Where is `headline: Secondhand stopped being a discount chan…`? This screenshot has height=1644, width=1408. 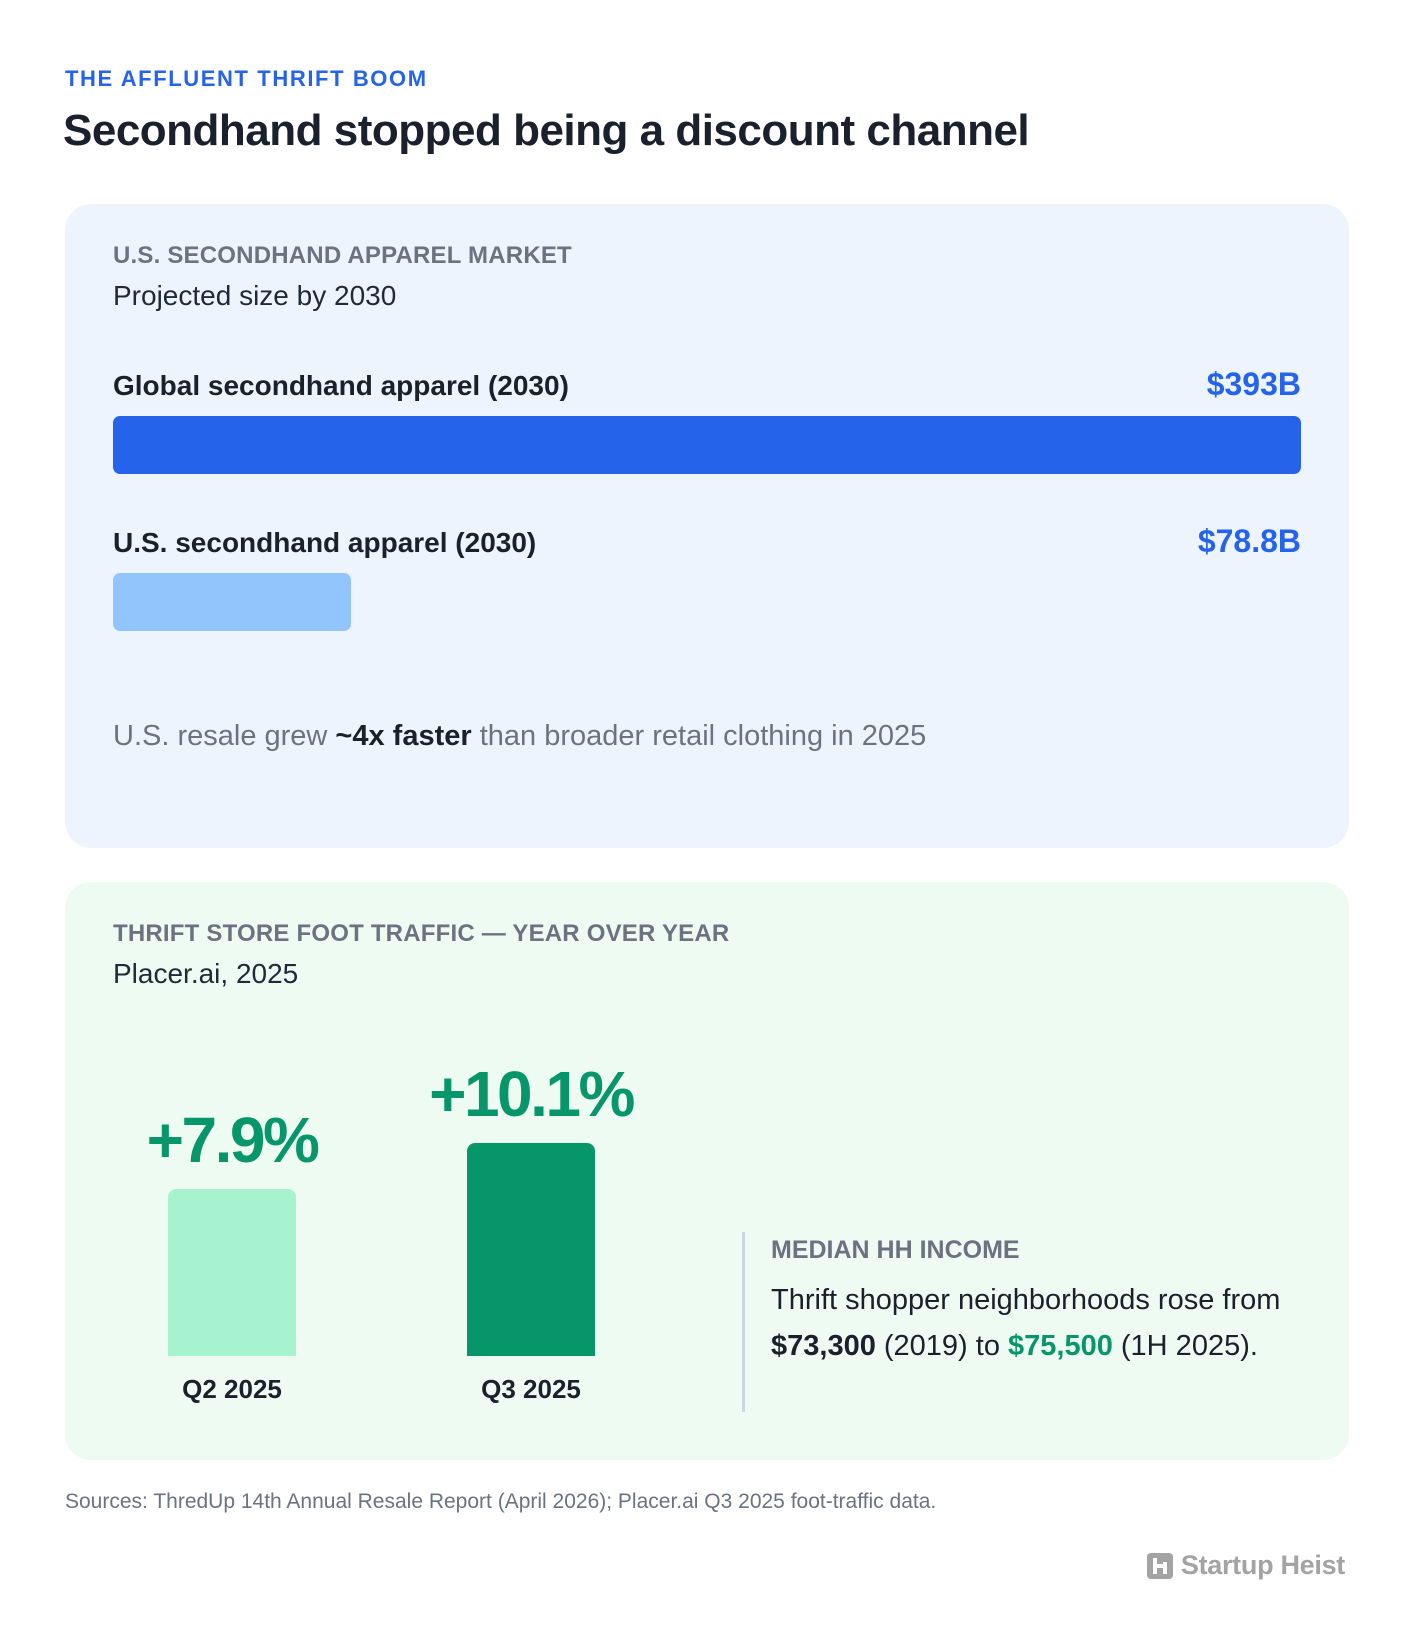 headline: Secondhand stopped being a discount chan… is located at coordinates (546, 130).